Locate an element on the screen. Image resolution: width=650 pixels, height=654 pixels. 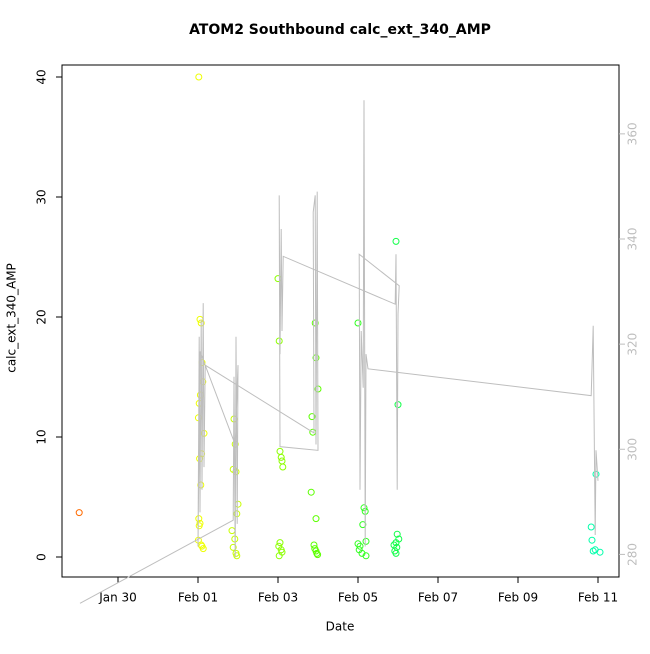
chart-title: ATOM2 Southbound calc_ext_340_AMP is located at coordinates (340, 30).